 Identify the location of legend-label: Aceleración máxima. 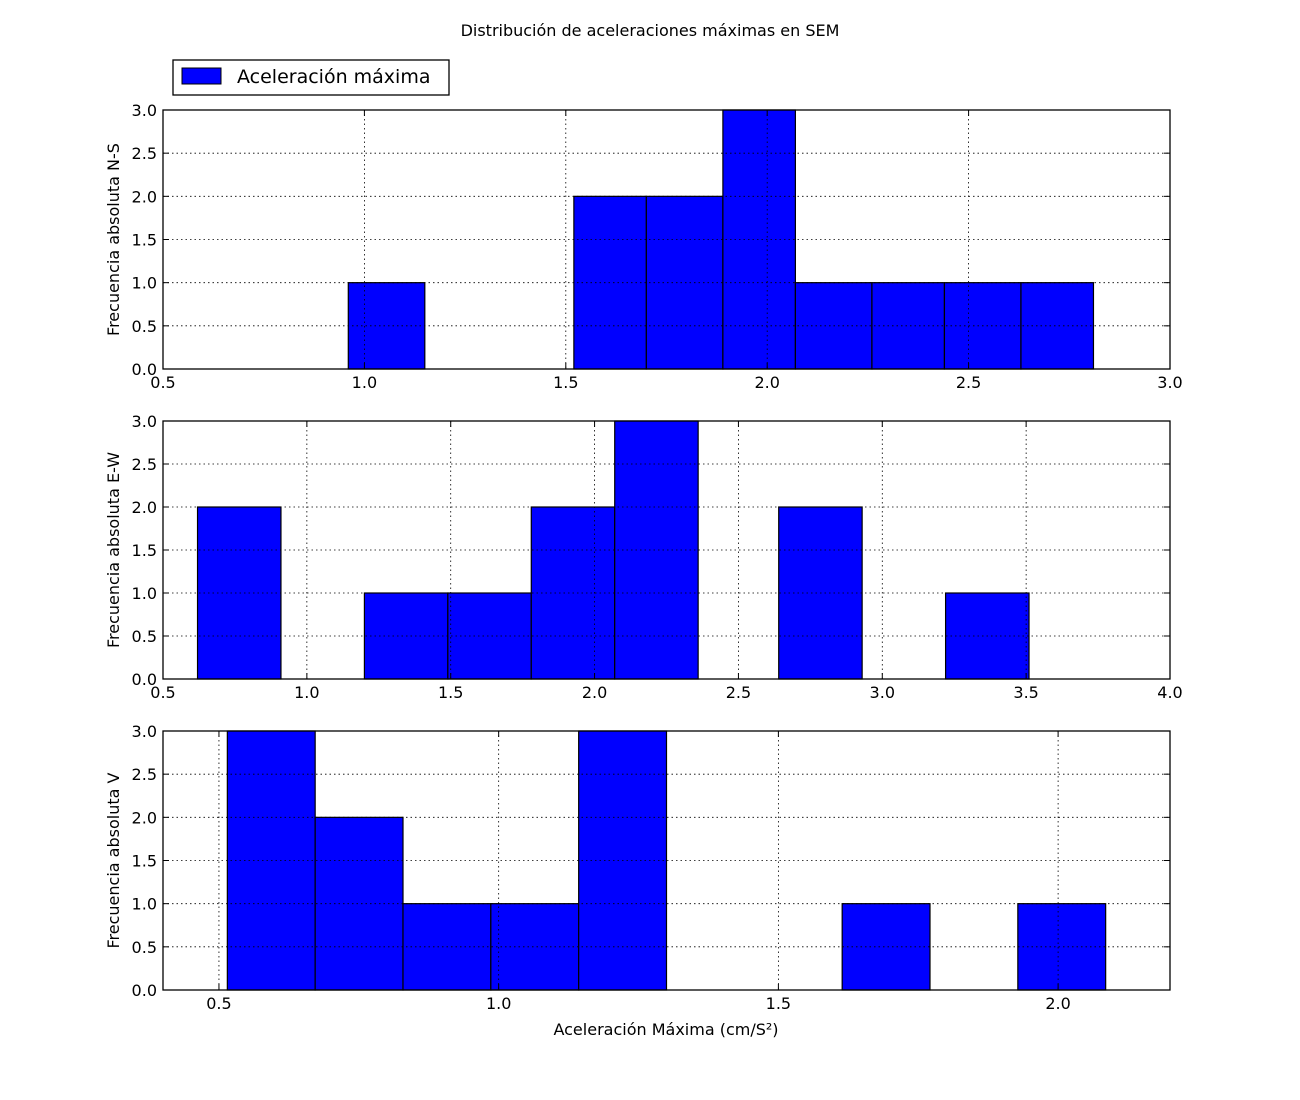
(333, 77).